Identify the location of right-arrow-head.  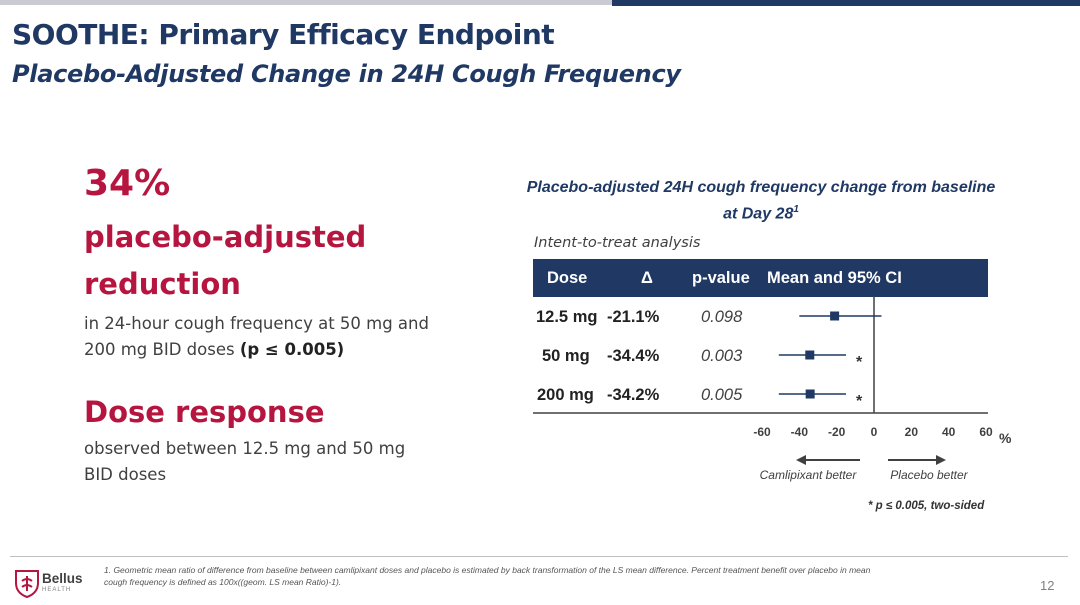
(941, 460).